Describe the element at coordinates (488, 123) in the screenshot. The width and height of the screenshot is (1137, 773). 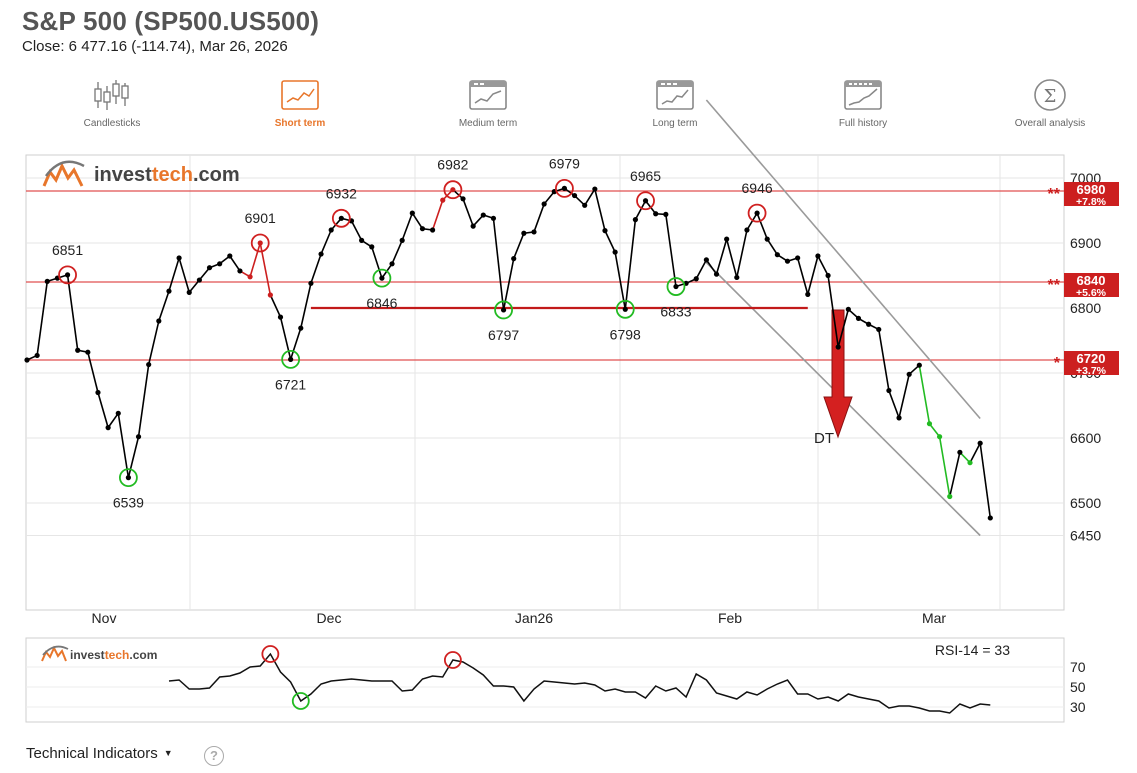
I see `tab-label: Medium term` at that location.